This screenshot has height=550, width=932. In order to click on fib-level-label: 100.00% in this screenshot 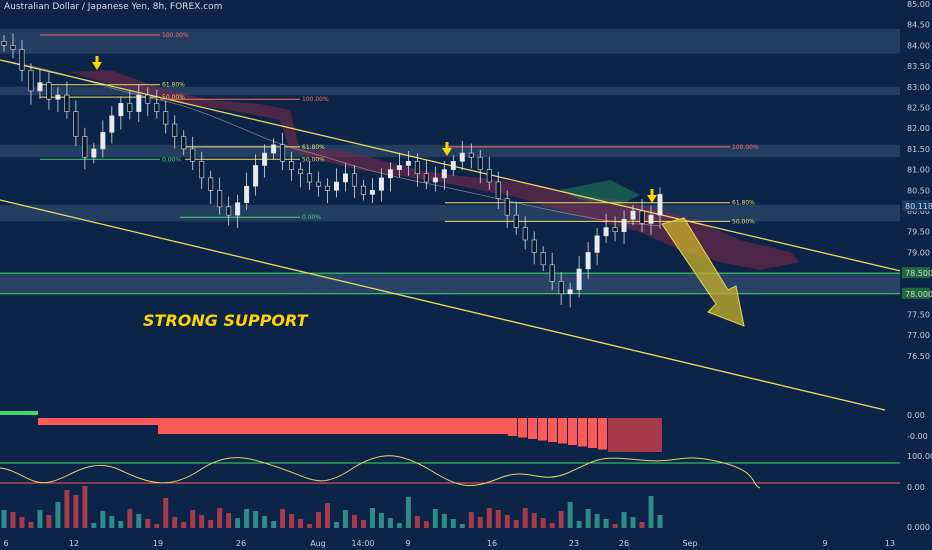, I will do `click(315, 99)`.